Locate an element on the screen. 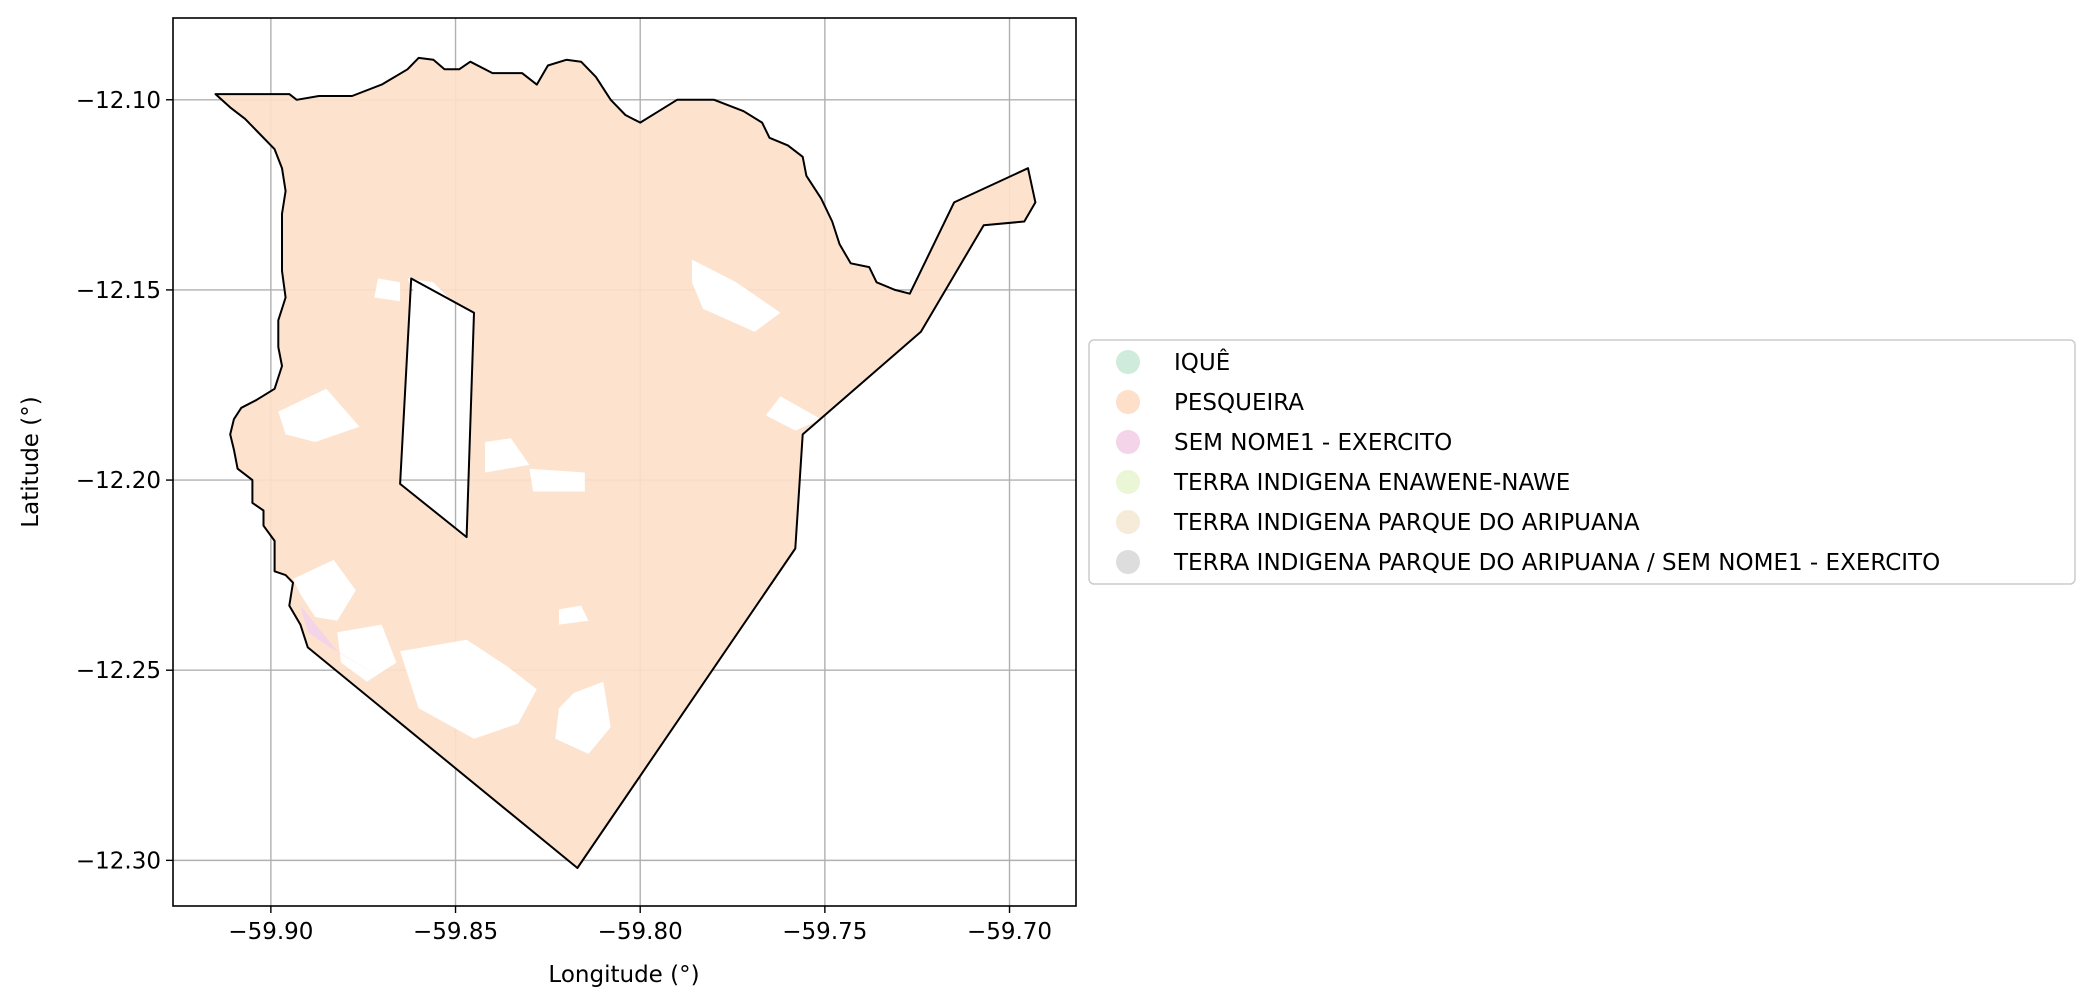 This screenshot has height=1006, width=2092. inner-boundary-line is located at coordinates (437, 408).